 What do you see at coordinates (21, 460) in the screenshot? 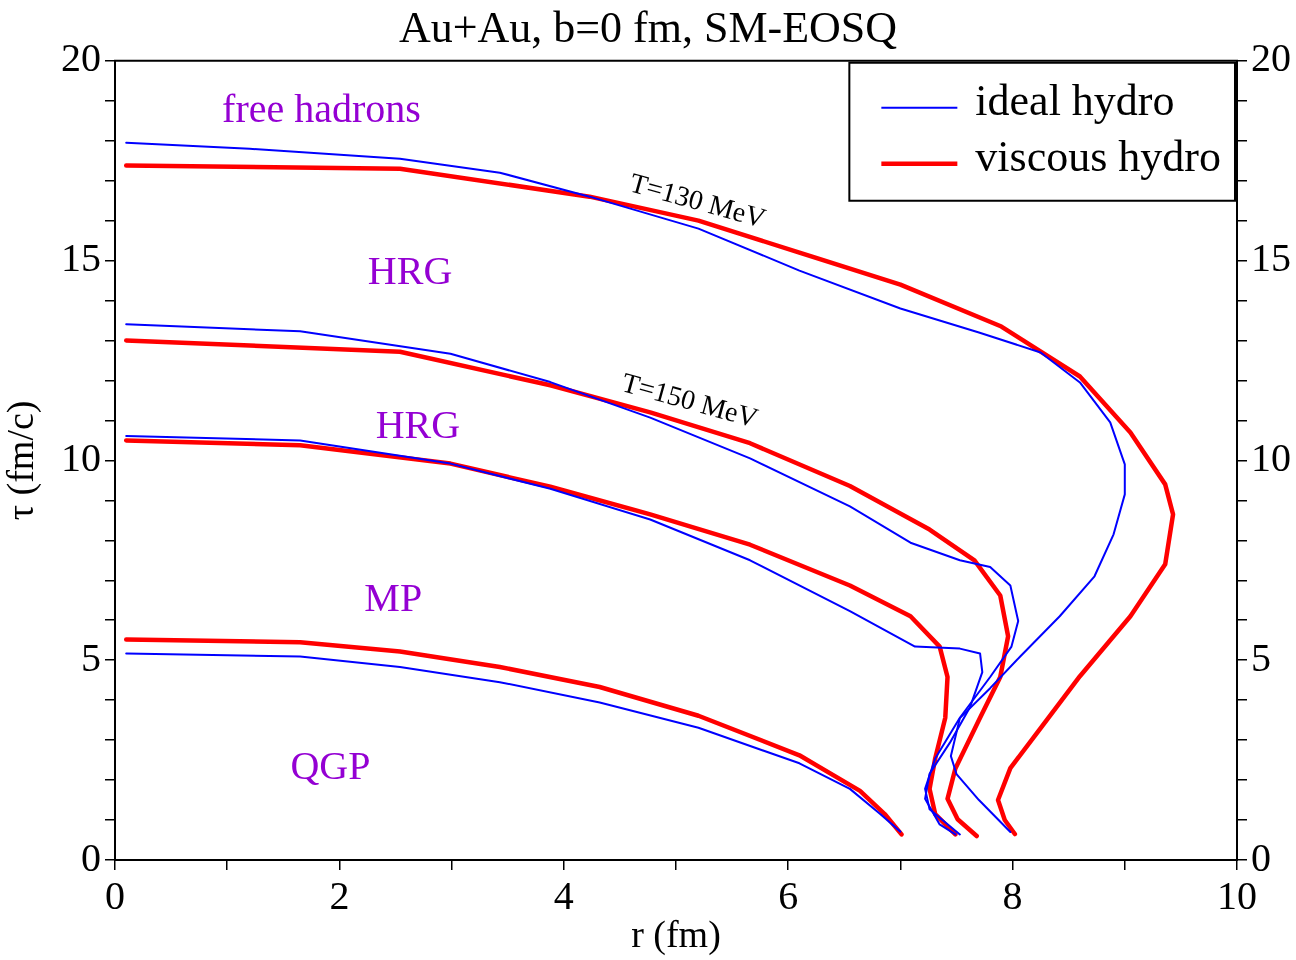
I see `y-axis-title: τ (fm/c)` at bounding box center [21, 460].